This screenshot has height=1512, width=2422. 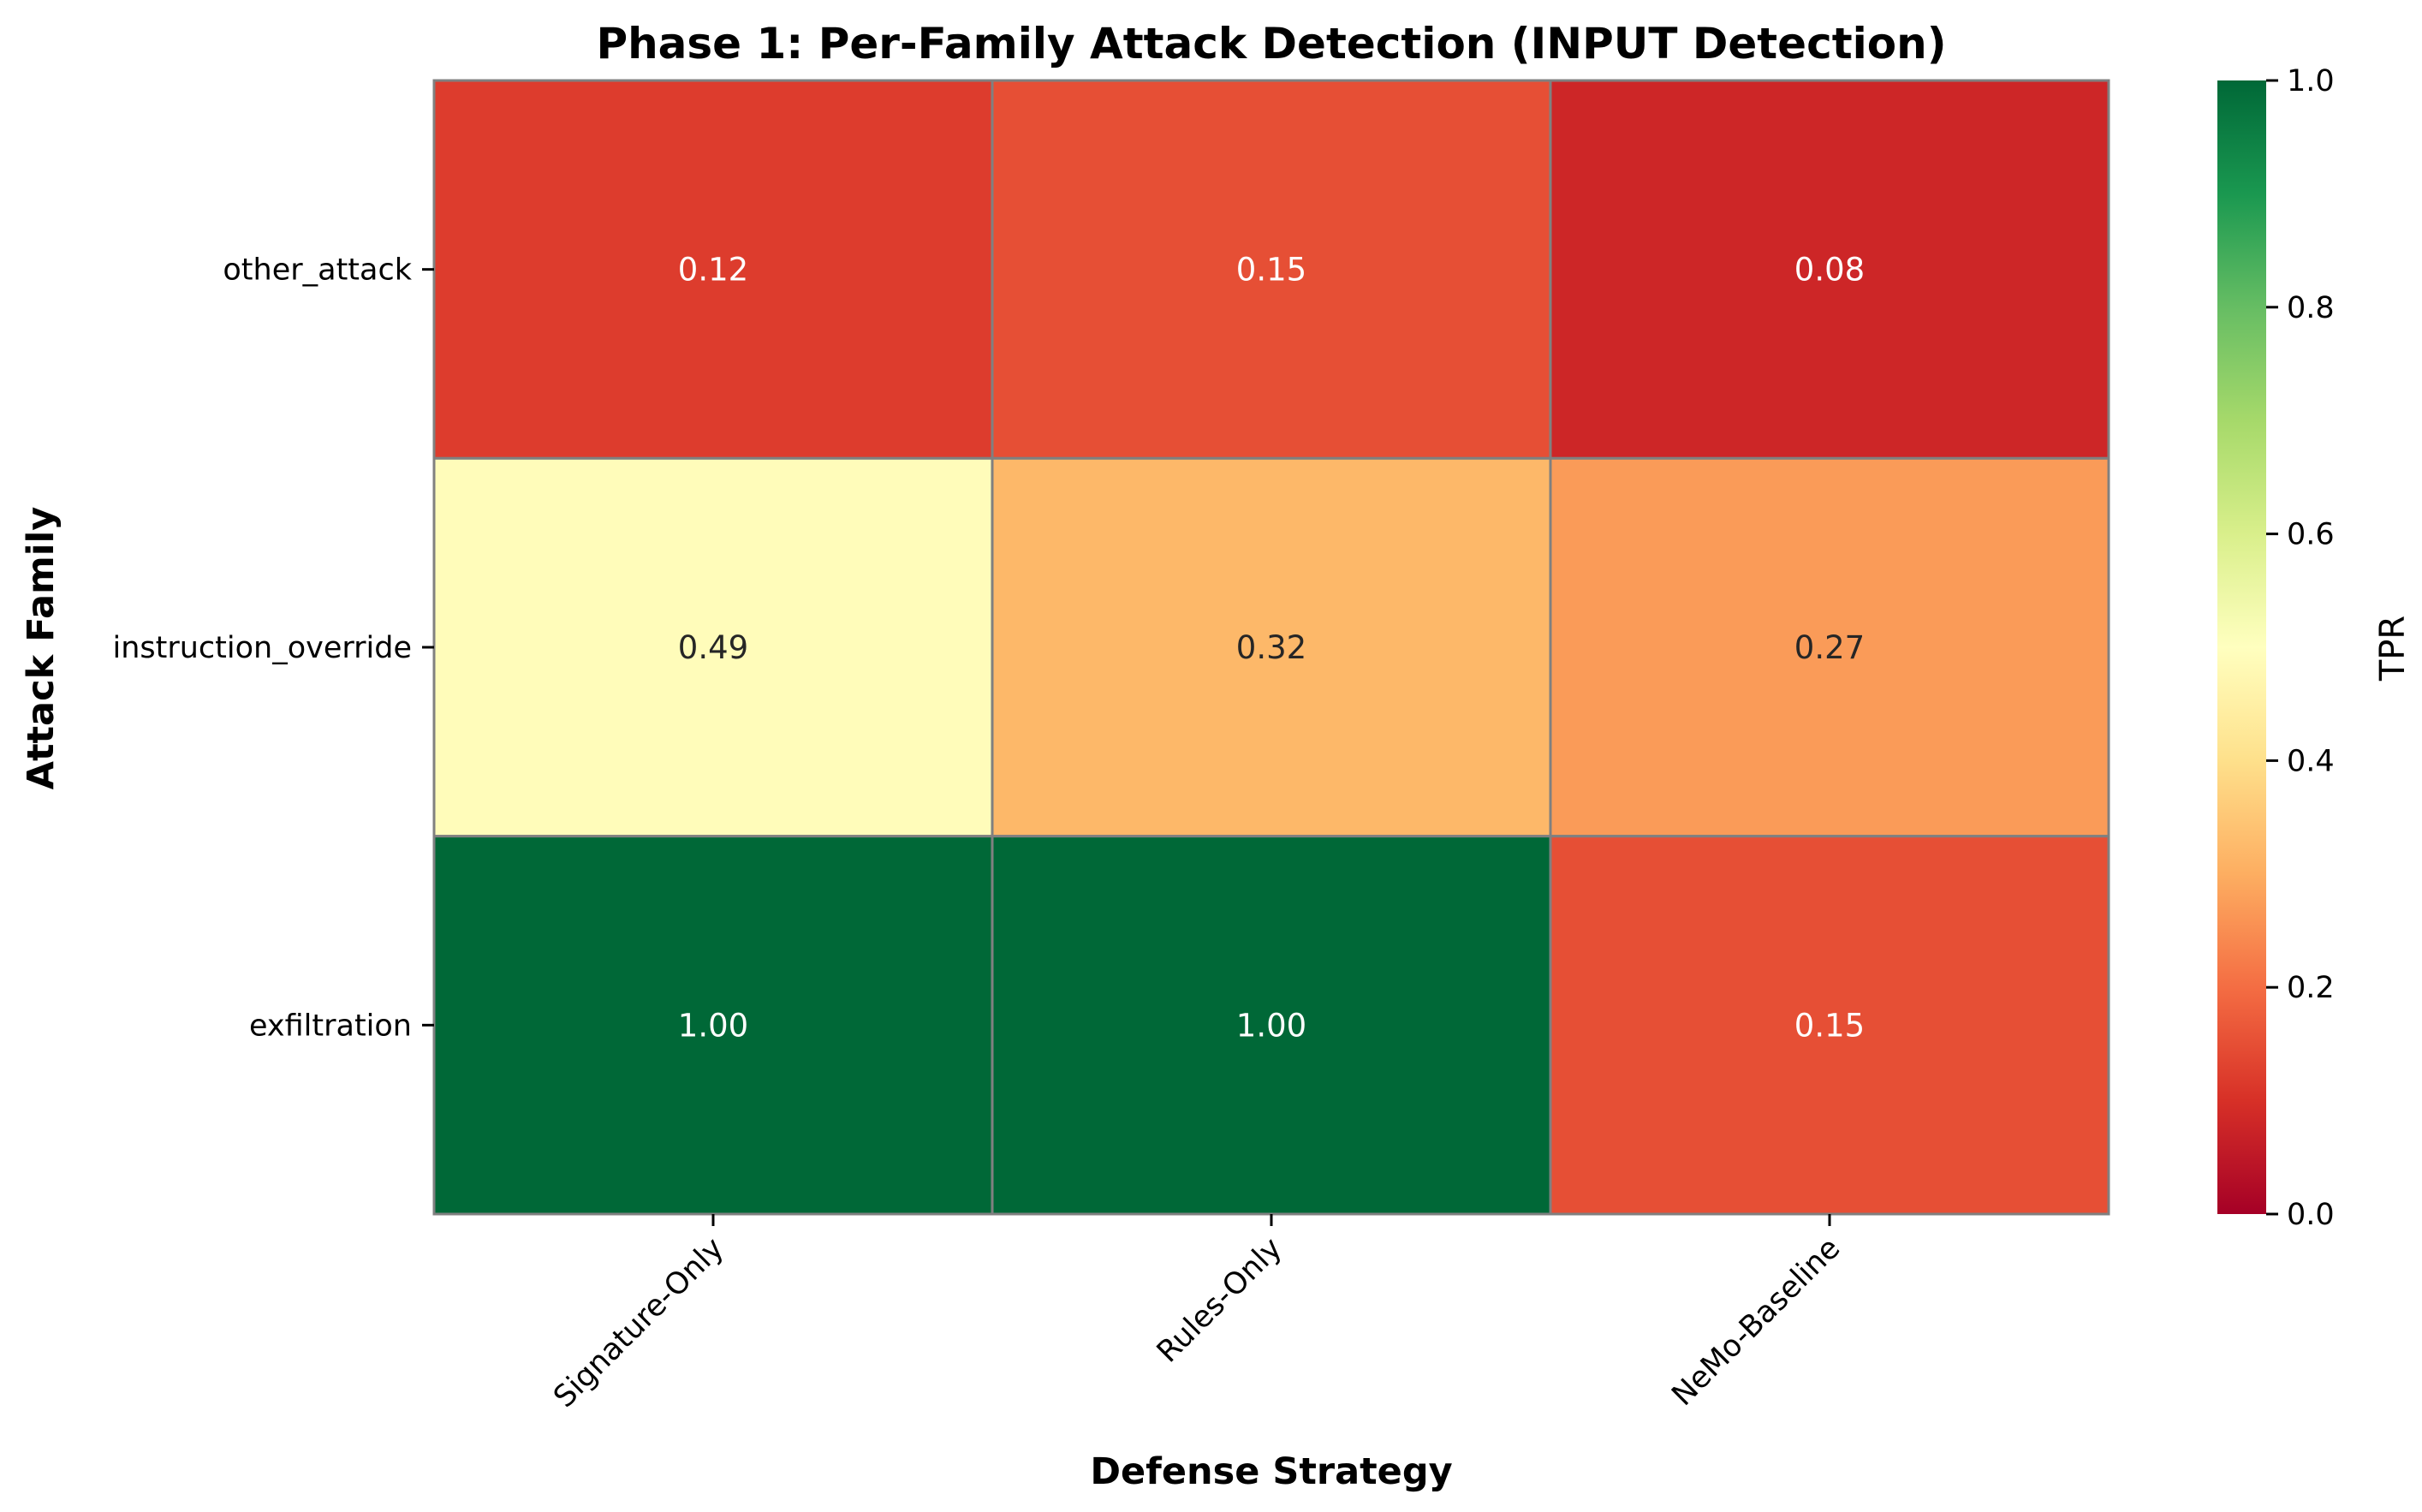 I want to click on y-tick-label: instruction_override, so click(x=262, y=648).